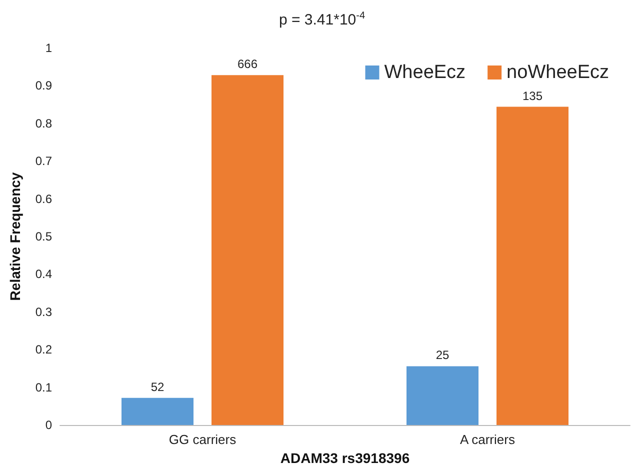  I want to click on y-tick-label: 0, so click(48, 425).